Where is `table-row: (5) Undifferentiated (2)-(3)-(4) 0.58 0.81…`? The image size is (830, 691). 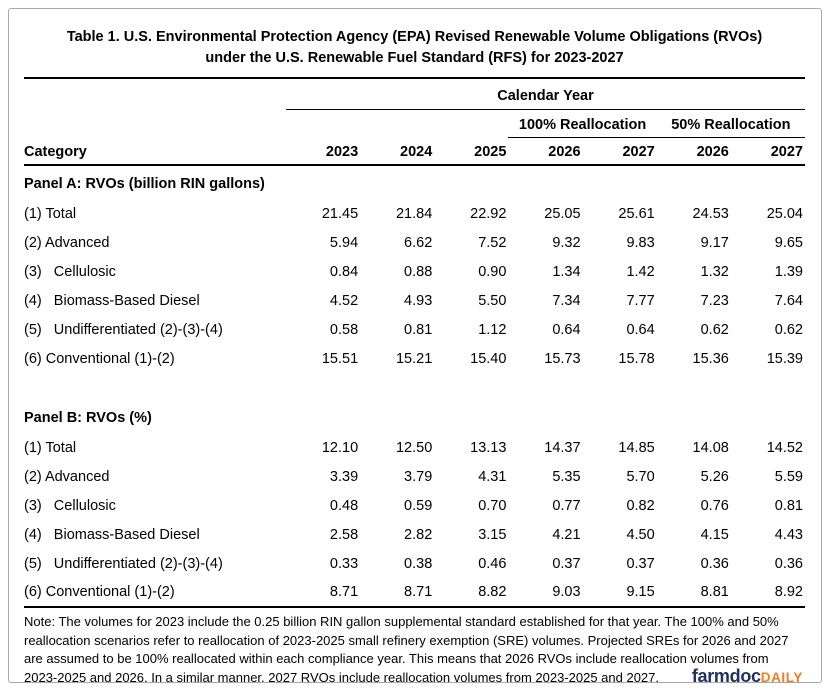
table-row: (5) Undifferentiated (2)-(3)-(4) 0.58 0.81… is located at coordinates (414, 329).